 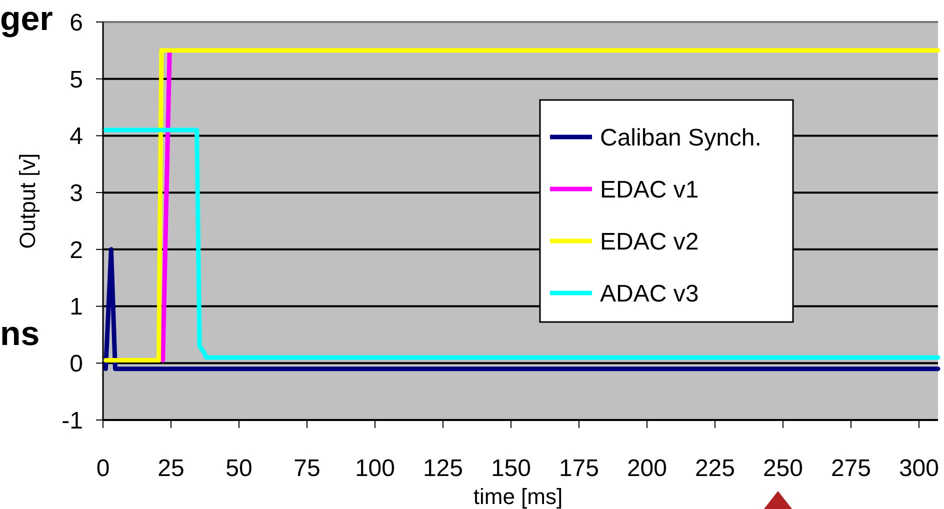 What do you see at coordinates (307, 468) in the screenshot?
I see `x-tick-label: 75` at bounding box center [307, 468].